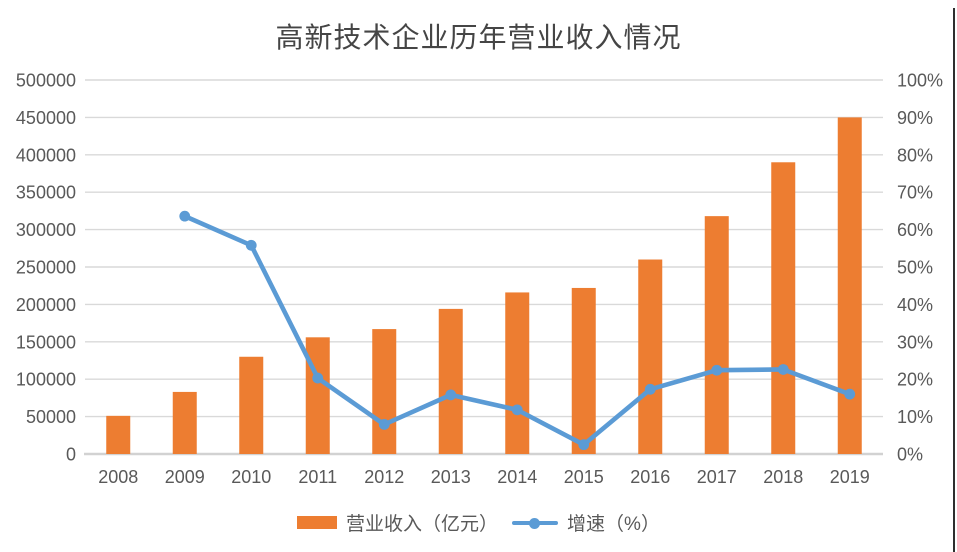 This screenshot has height=552, width=957. I want to click on bar-2008, so click(118, 434).